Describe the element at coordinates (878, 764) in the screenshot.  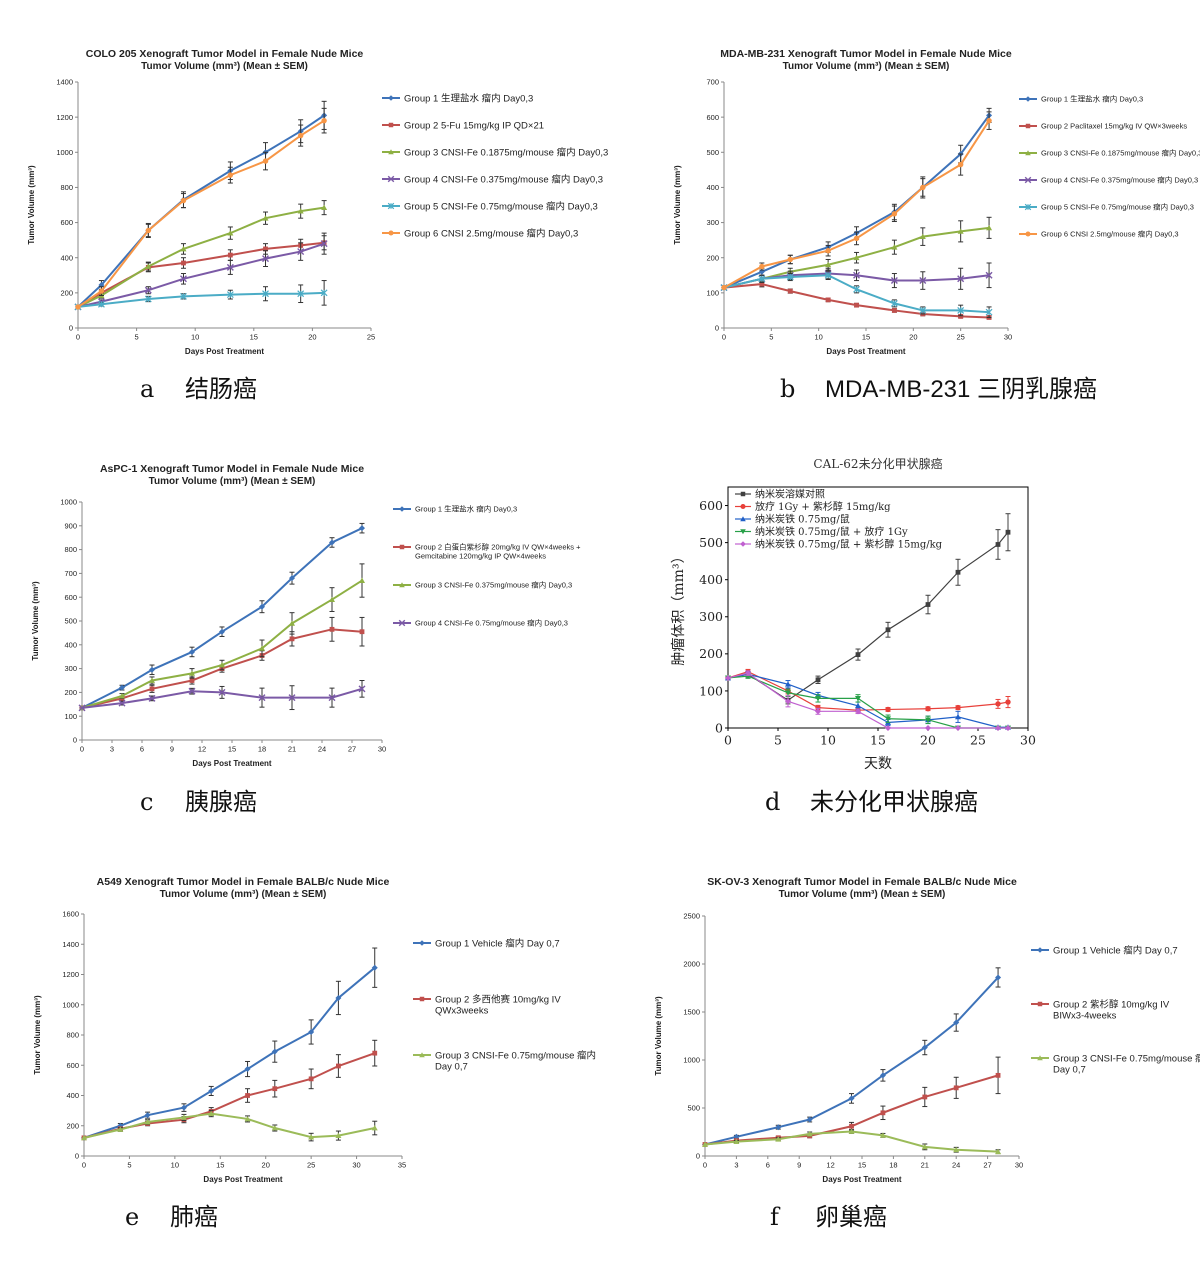
I see `x-axis-label: 天数` at that location.